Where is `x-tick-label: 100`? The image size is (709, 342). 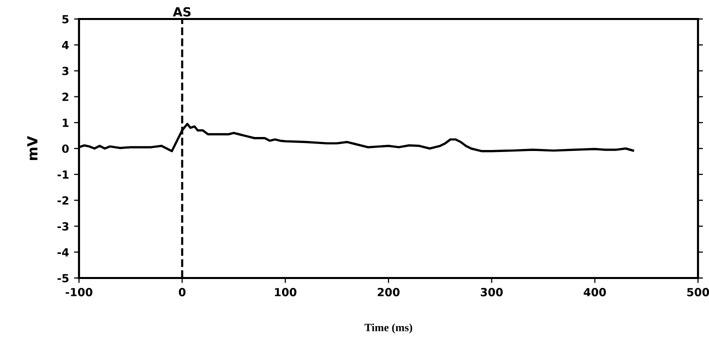 x-tick-label: 100 is located at coordinates (285, 292).